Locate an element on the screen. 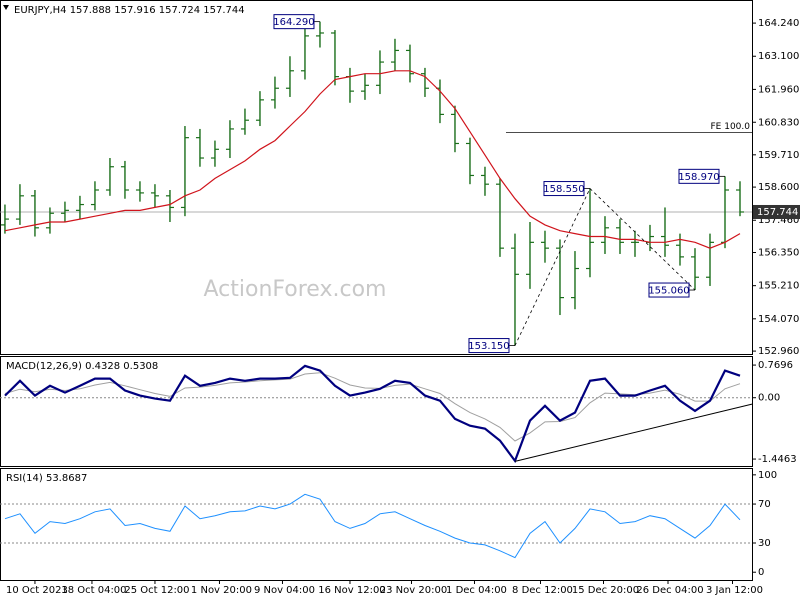  x-tick-label: 23 Nov 20:00 is located at coordinates (413, 590).